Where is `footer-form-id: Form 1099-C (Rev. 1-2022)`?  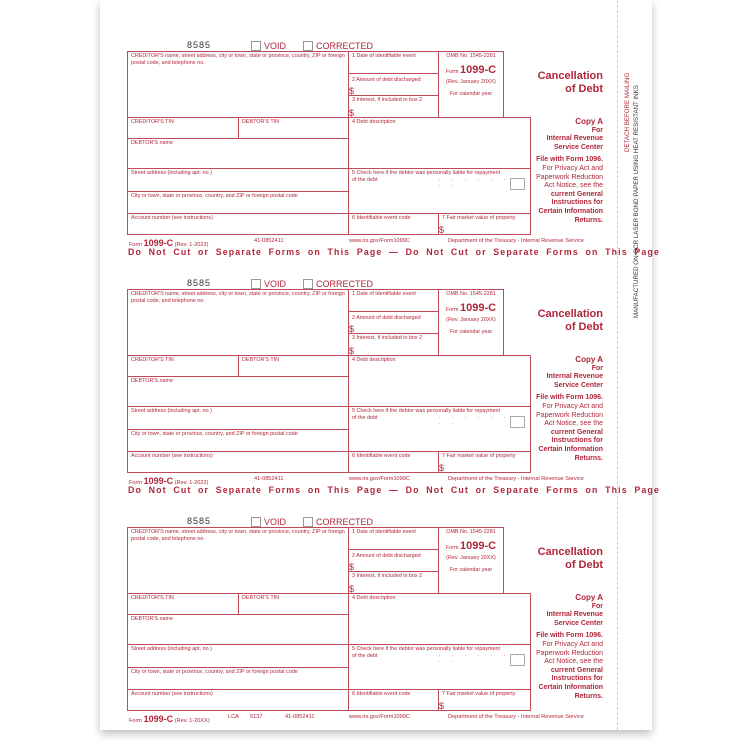 footer-form-id: Form 1099-C (Rev. 1-2022) is located at coordinates (169, 243).